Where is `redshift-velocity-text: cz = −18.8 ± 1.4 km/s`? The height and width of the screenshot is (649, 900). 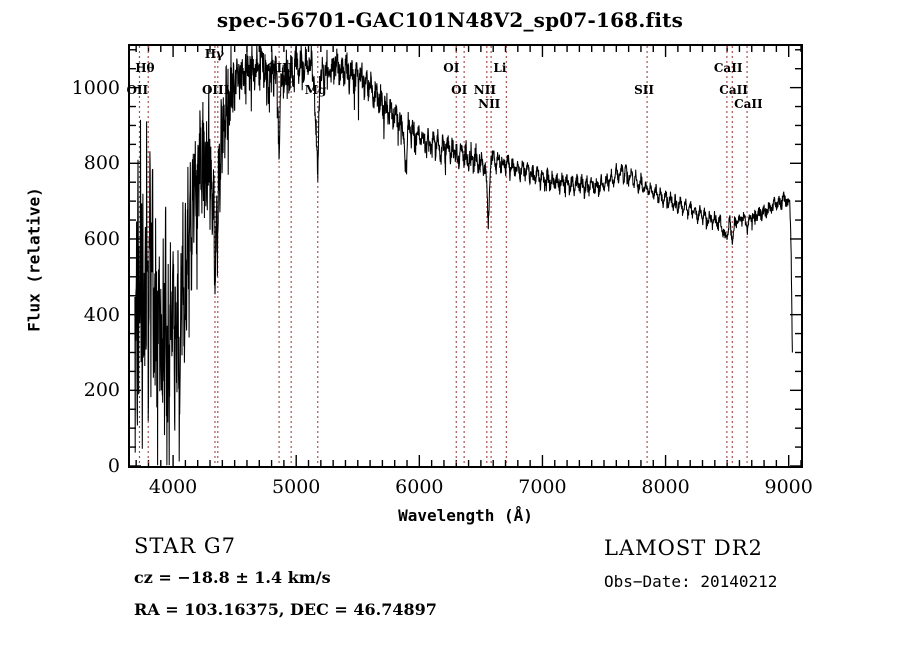
redshift-velocity-text: cz = −18.8 ± 1.4 km/s is located at coordinates (232, 577).